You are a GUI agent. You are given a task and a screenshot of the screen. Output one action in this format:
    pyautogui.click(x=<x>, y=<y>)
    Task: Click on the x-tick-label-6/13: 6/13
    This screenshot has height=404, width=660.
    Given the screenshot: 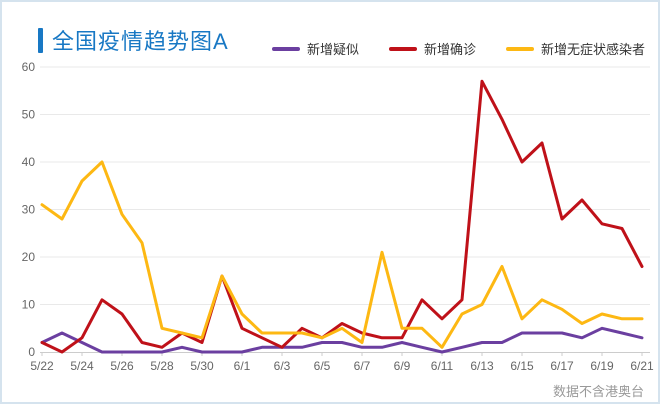 What is the action you would take?
    pyautogui.click(x=482, y=366)
    